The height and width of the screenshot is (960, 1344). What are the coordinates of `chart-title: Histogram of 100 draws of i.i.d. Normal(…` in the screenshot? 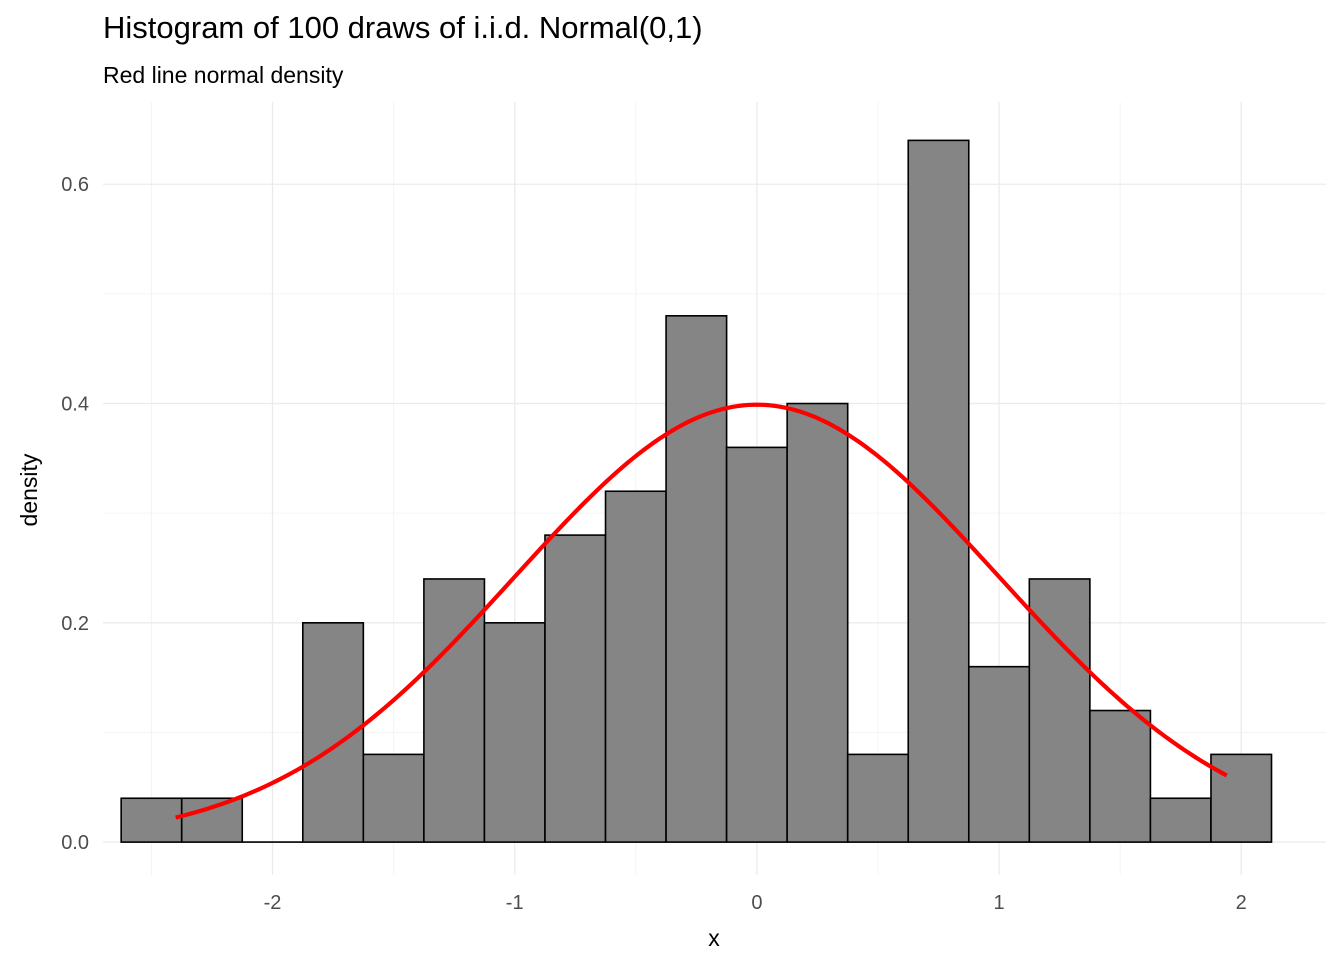 It's located at (403, 27).